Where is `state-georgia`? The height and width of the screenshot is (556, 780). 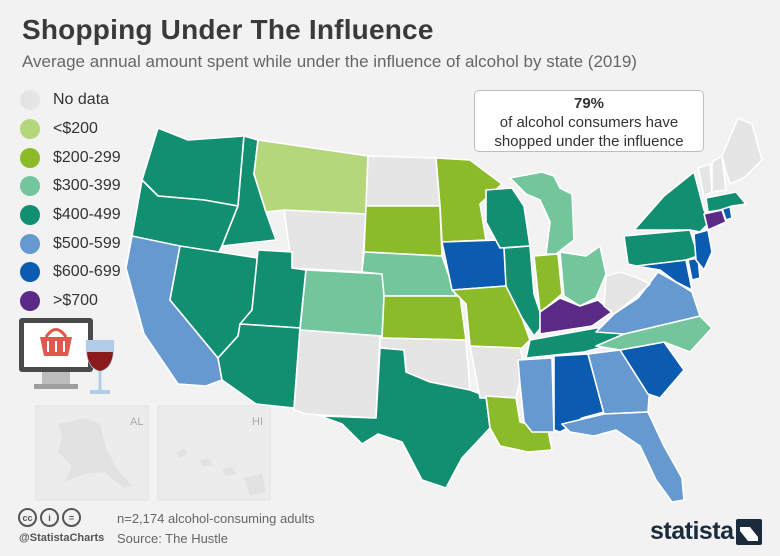
state-georgia is located at coordinates (619, 382).